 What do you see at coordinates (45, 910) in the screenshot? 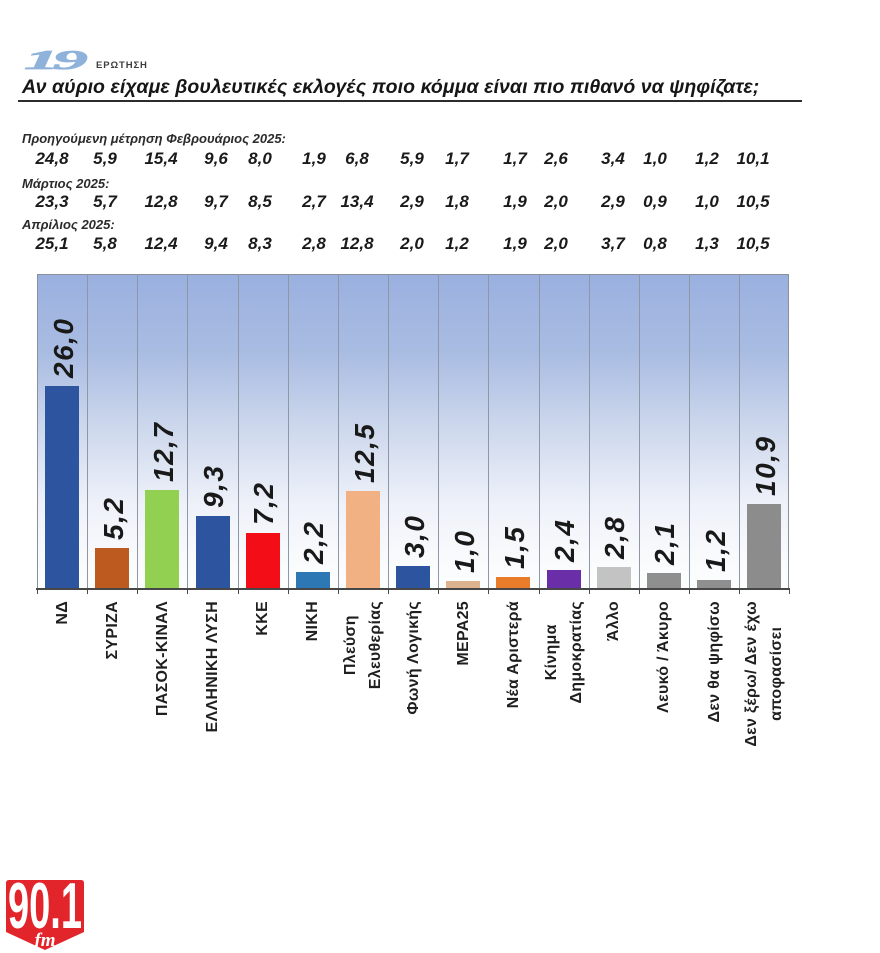
I see `svg-text: 90.1` at bounding box center [45, 910].